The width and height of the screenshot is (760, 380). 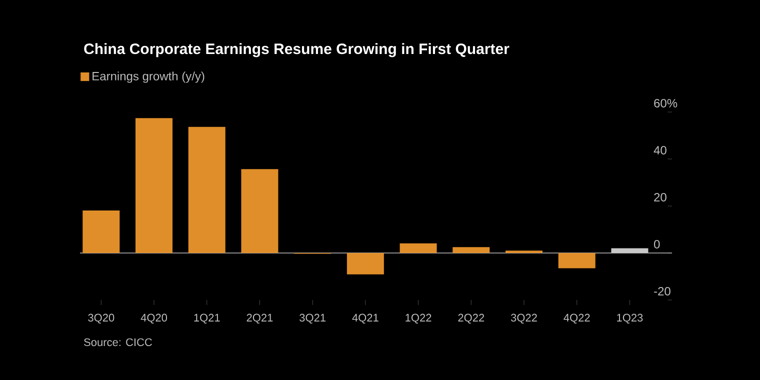 I want to click on y-tick-label: 60%, so click(x=666, y=103).